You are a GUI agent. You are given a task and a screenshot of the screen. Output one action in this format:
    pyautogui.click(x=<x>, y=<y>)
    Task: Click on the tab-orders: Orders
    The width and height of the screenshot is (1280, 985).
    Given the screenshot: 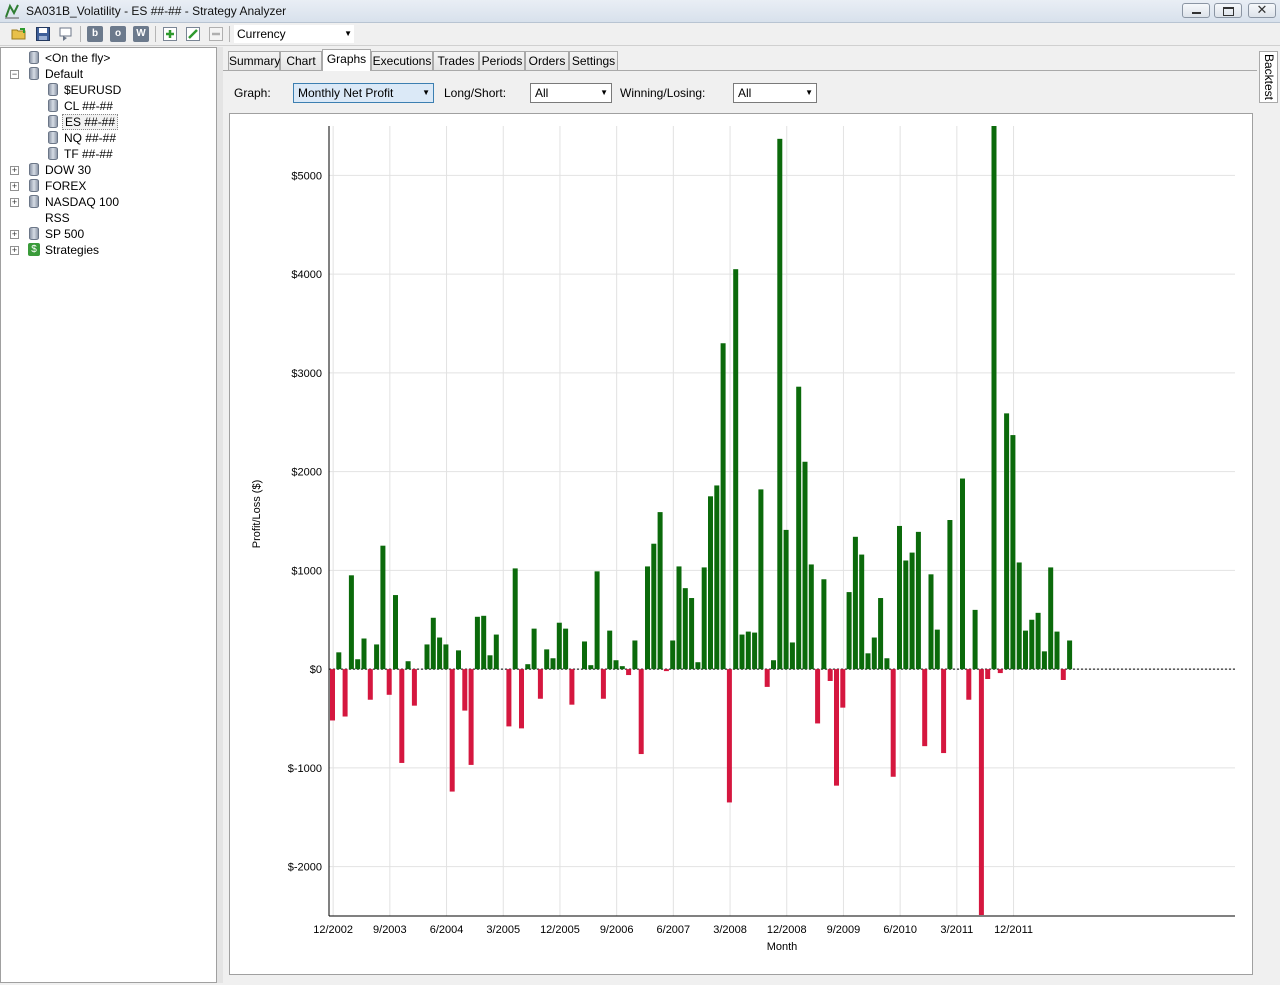 What is the action you would take?
    pyautogui.click(x=547, y=60)
    